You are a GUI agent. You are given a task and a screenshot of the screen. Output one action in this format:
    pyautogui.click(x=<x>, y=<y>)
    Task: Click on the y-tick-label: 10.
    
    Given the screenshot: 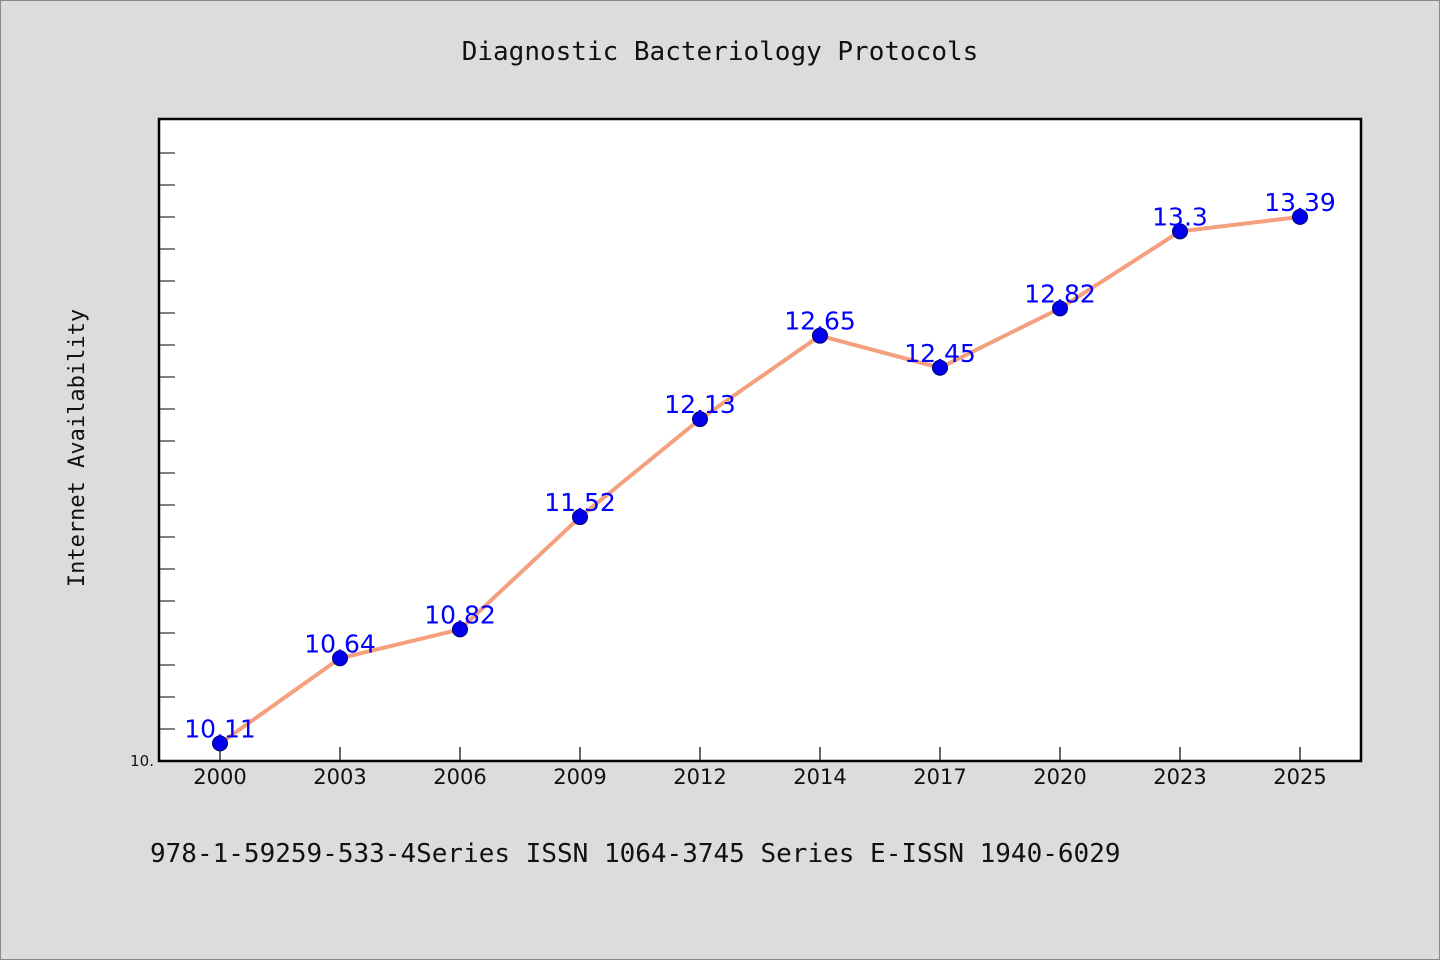 What is the action you would take?
    pyautogui.click(x=142, y=761)
    